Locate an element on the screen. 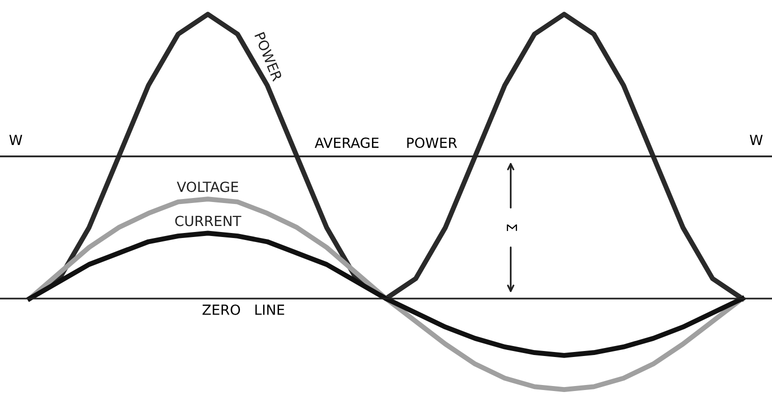  annotation: Σ is located at coordinates (511, 227).